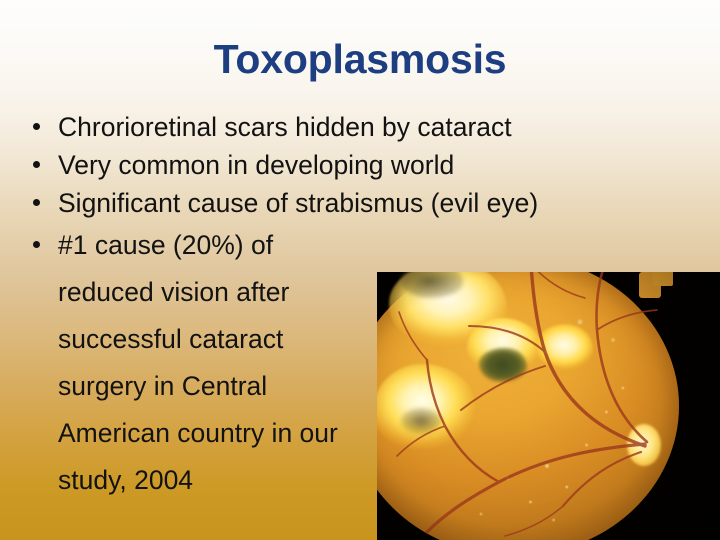 This screenshot has height=540, width=720. What do you see at coordinates (663, 279) in the screenshot?
I see `retina-notch` at bounding box center [663, 279].